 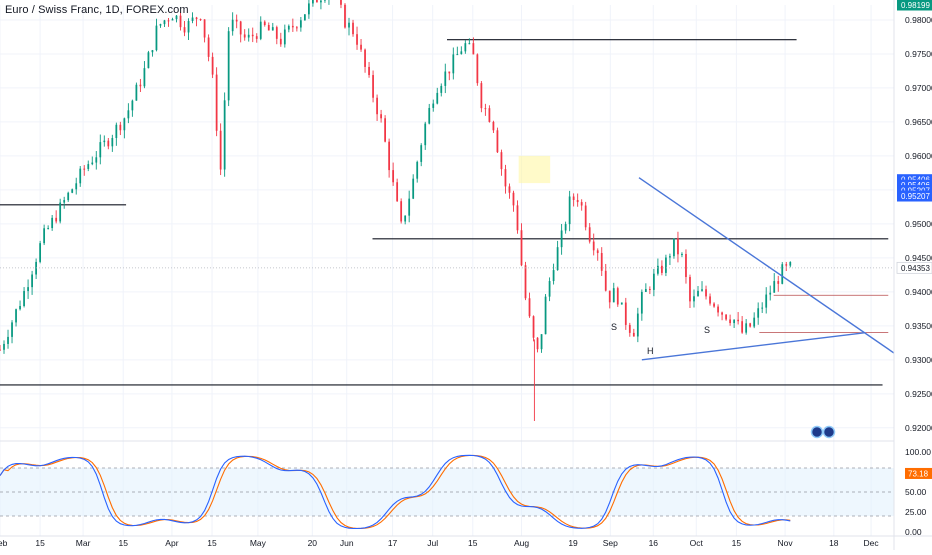 I want to click on annotations-layer: S H S, so click(x=660, y=339).